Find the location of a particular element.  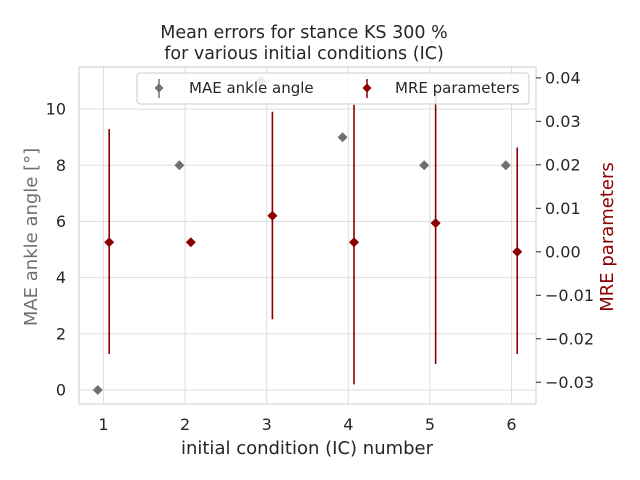

chart-title-line-1: Mean errors for stance KS 300 % is located at coordinates (303, 33).